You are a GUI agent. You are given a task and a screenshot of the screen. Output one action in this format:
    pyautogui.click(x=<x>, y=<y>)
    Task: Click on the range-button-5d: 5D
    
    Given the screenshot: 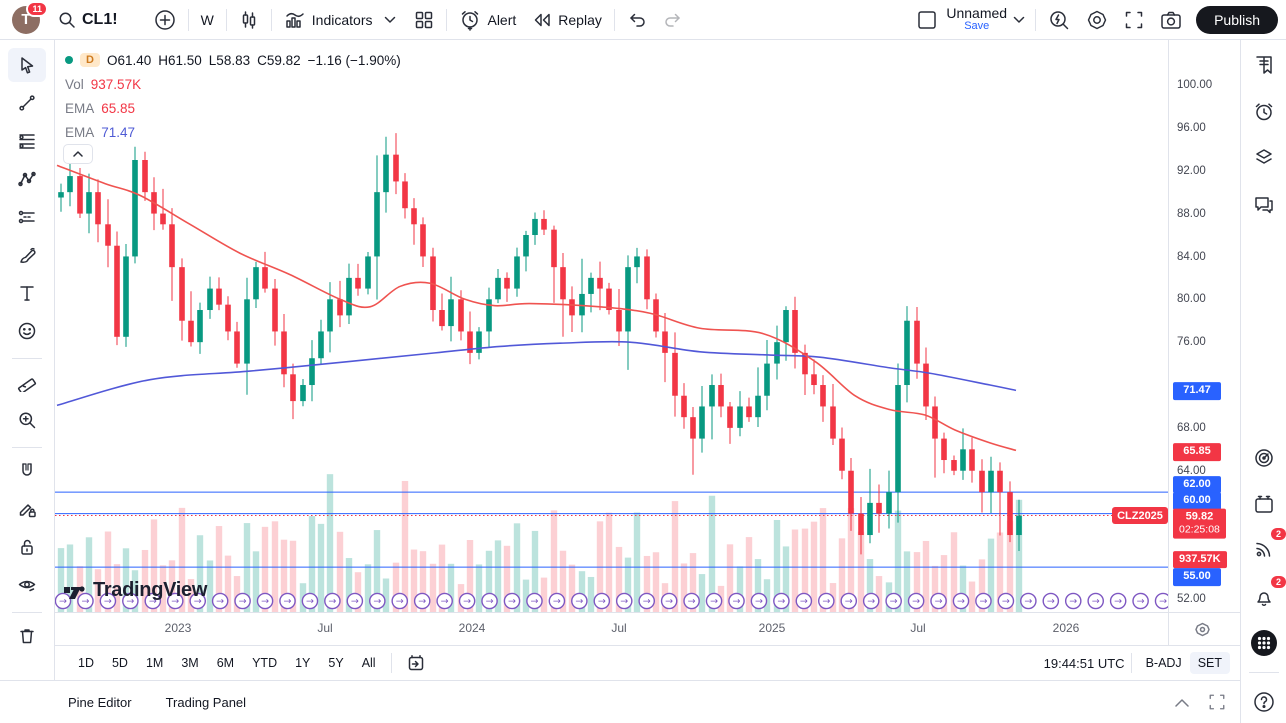 What is the action you would take?
    pyautogui.click(x=119, y=663)
    